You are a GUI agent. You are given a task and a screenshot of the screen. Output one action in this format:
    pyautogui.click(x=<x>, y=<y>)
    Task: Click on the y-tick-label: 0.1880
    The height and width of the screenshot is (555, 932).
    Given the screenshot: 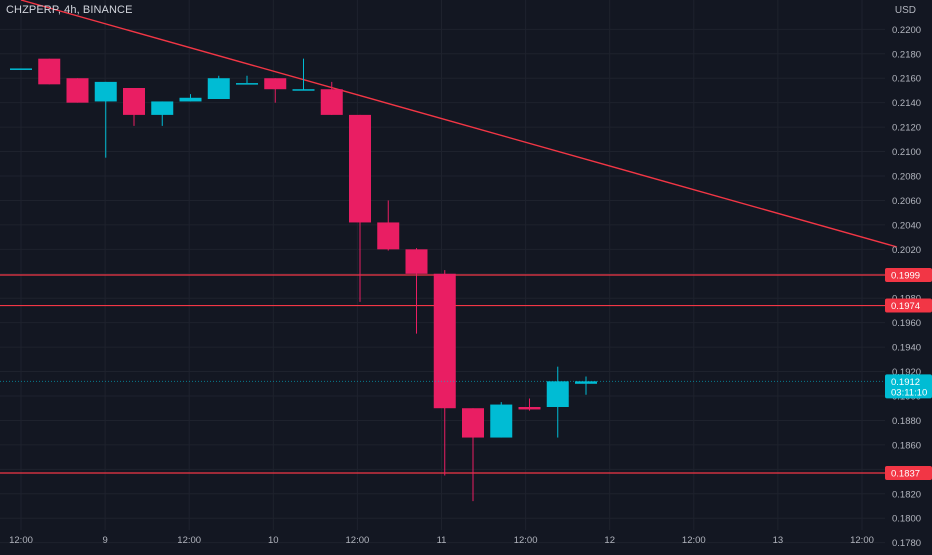 What is the action you would take?
    pyautogui.click(x=906, y=421)
    